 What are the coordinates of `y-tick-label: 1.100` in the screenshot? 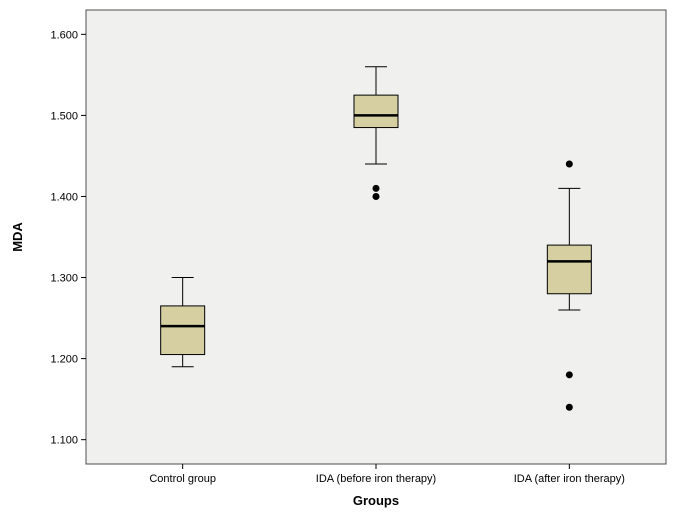 It's located at (64, 441).